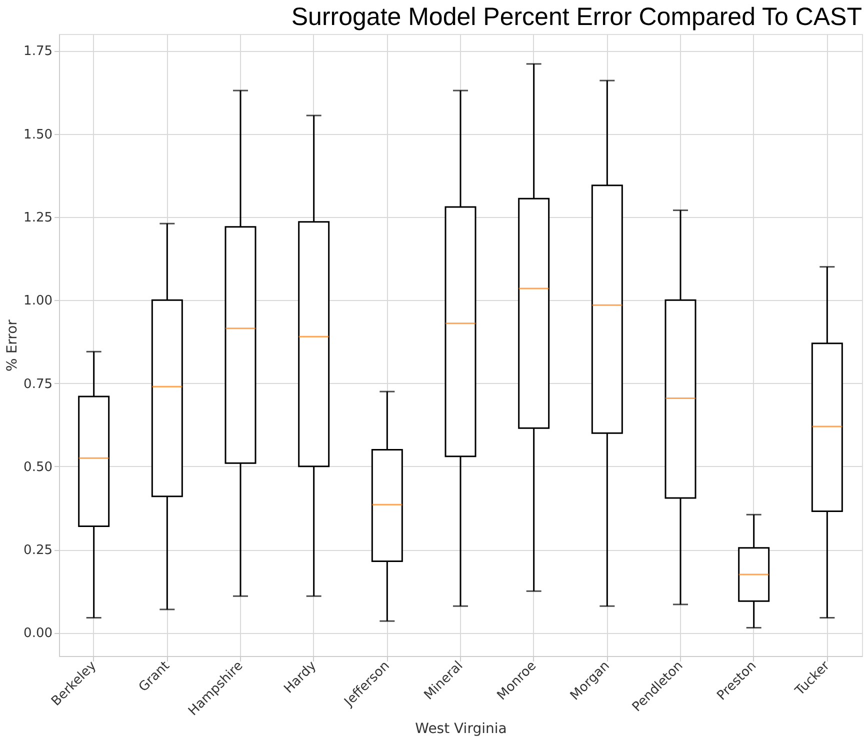 The image size is (867, 741). Describe the element at coordinates (38, 550) in the screenshot. I see `y-tick-label: 0.25` at that location.